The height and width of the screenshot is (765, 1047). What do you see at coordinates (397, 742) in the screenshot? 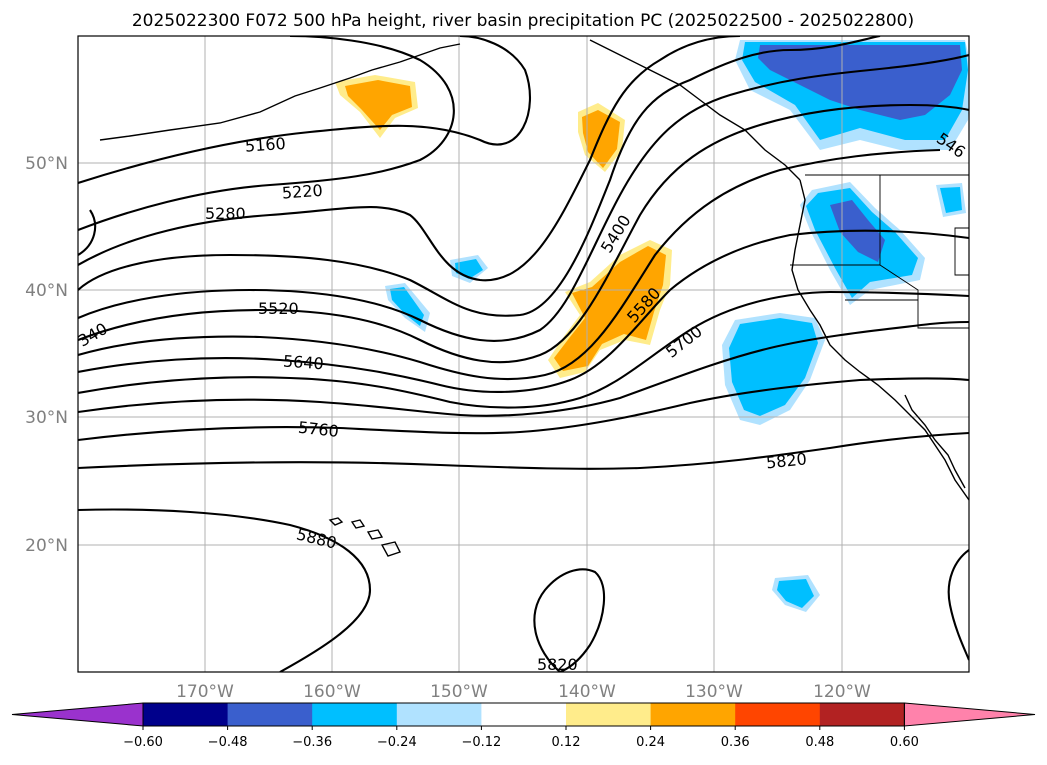
I see `colorbar-tick-label: −0.24` at bounding box center [397, 742].